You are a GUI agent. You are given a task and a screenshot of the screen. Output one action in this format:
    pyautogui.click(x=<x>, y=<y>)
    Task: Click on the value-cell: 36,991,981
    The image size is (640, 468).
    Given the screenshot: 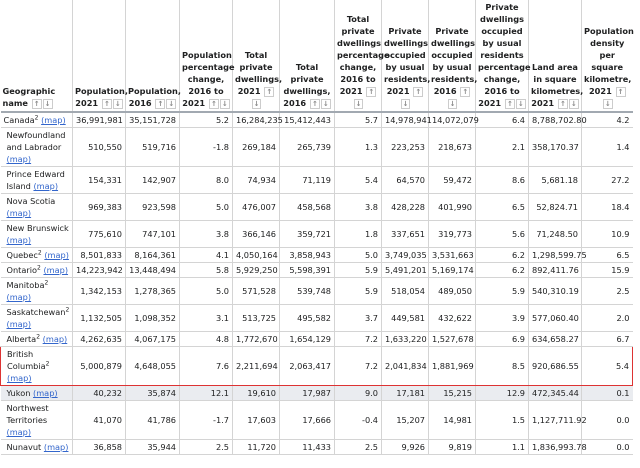 What is the action you would take?
    pyautogui.click(x=99, y=120)
    